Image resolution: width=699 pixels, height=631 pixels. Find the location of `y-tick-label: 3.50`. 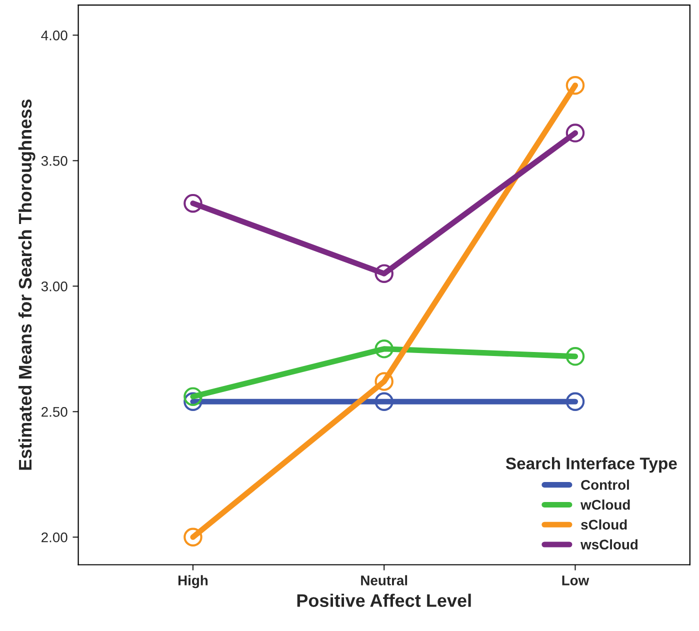

y-tick-label: 3.50 is located at coordinates (54, 161).